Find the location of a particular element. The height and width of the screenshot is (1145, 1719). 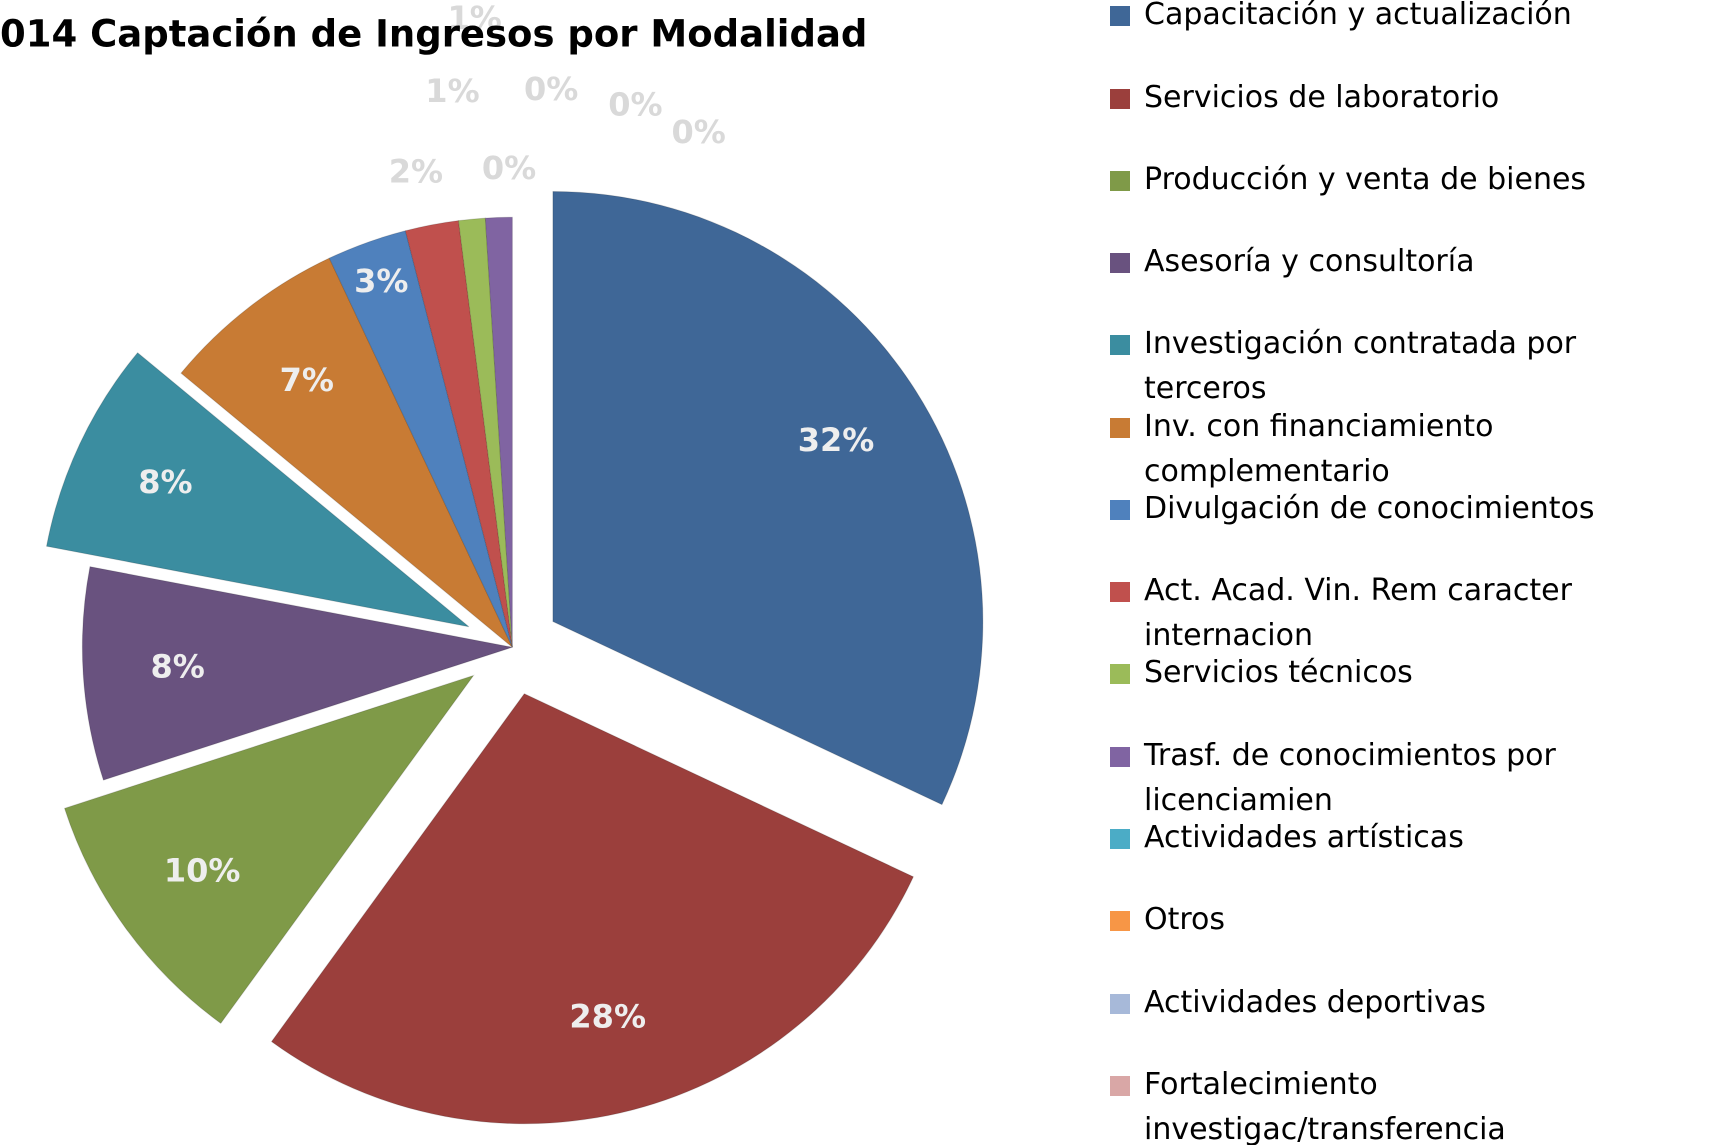

legend-label: Inv. con financiamiento complementario is located at coordinates (1319, 448).